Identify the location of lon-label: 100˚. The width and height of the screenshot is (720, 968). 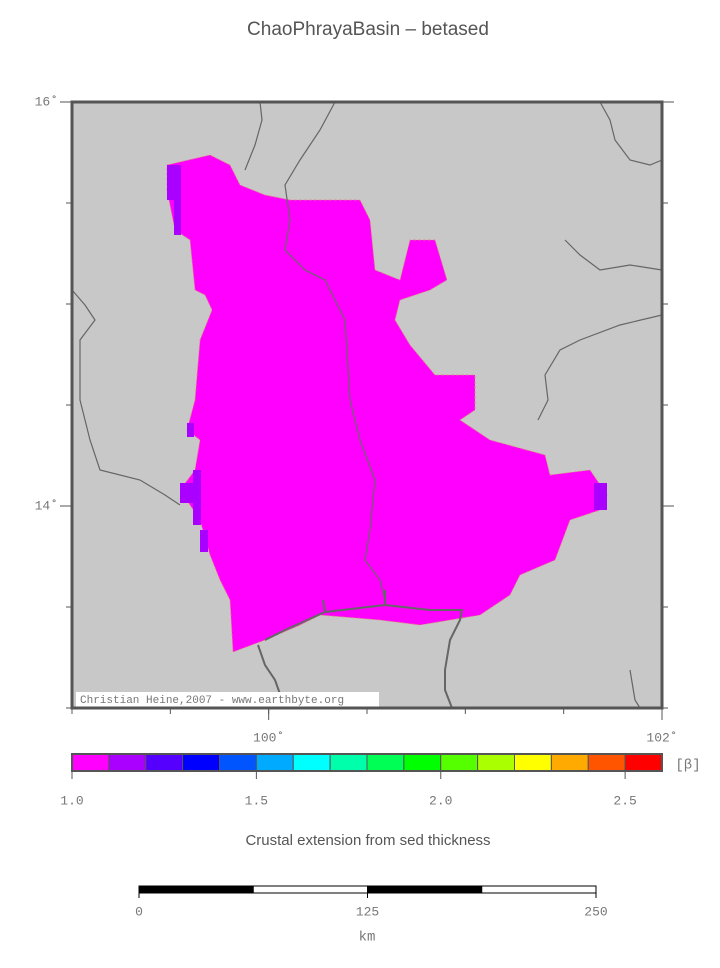
(268, 737).